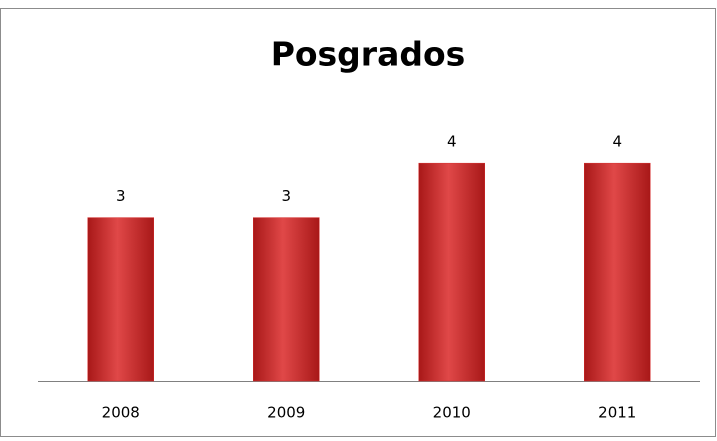 Image resolution: width=717 pixels, height=441 pixels. I want to click on x-tick-label: 2010, so click(452, 413).